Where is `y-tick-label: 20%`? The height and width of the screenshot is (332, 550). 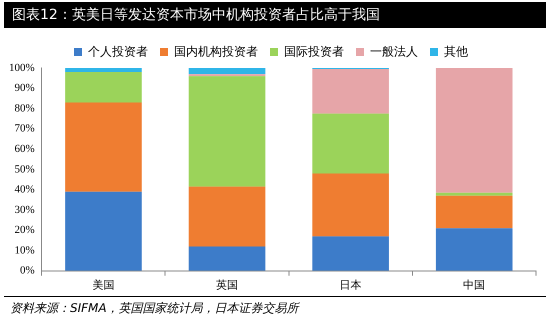
y-tick-label: 20% is located at coordinates (24, 230).